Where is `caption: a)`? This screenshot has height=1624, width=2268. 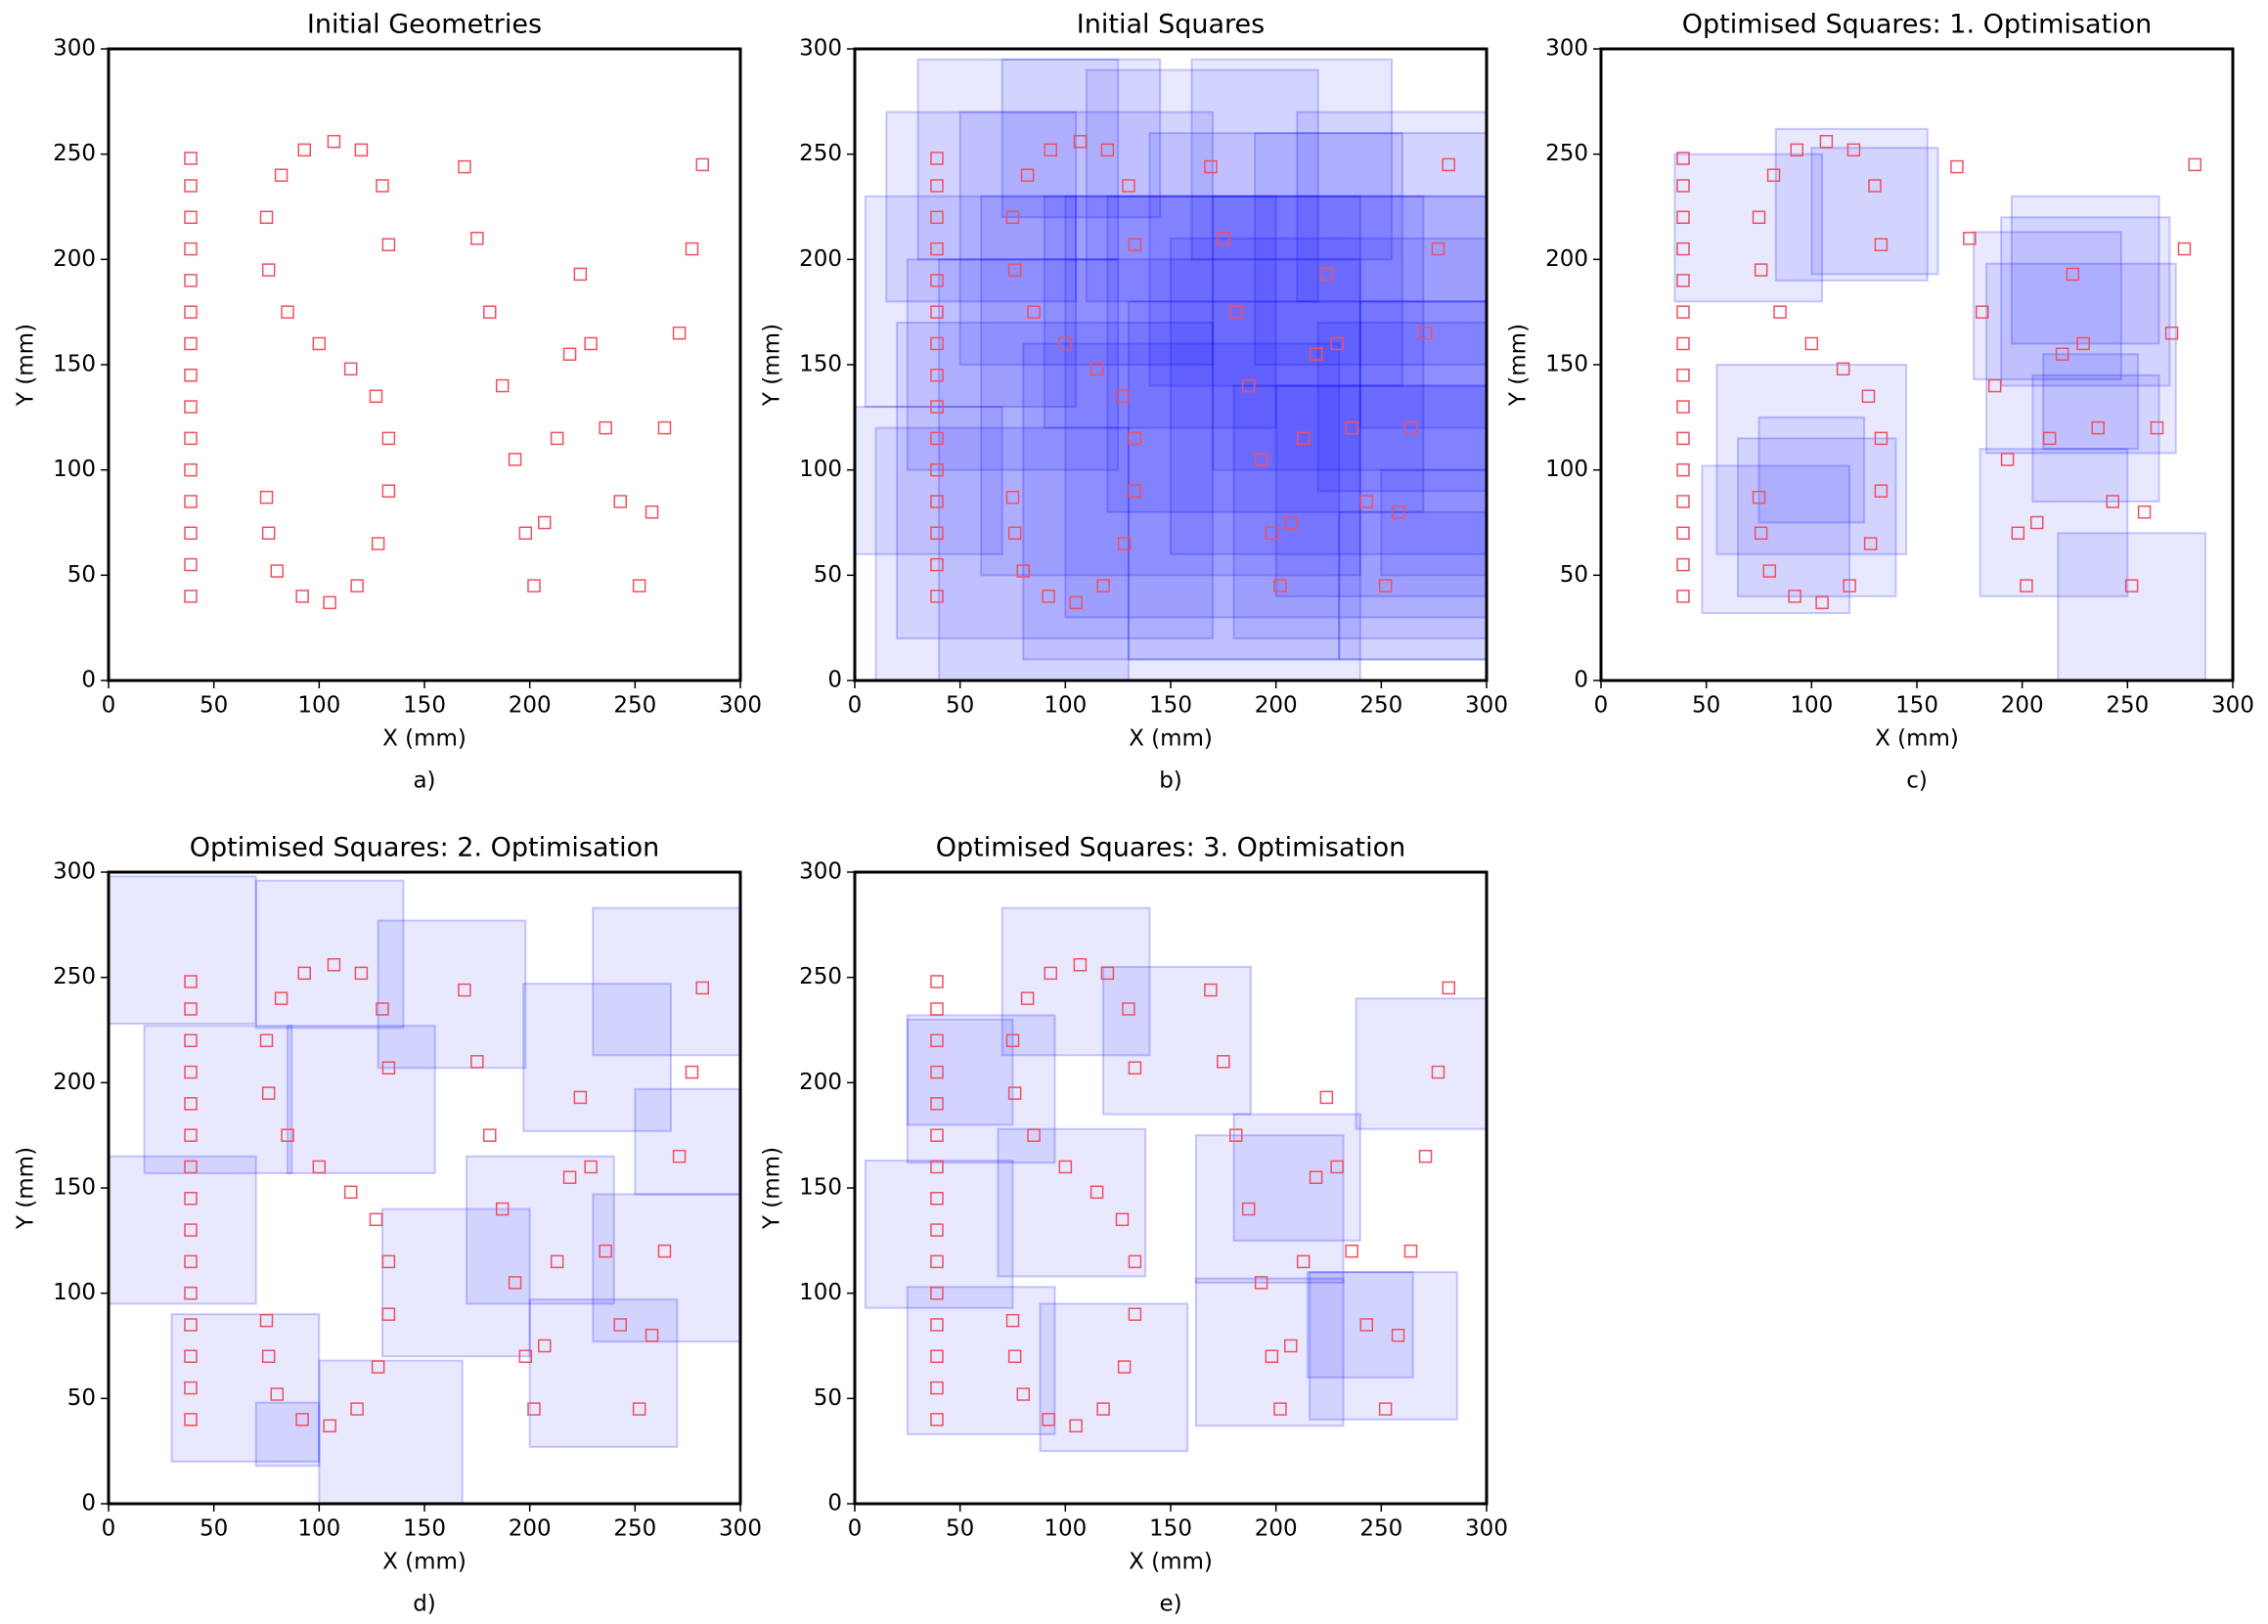 caption: a) is located at coordinates (424, 781).